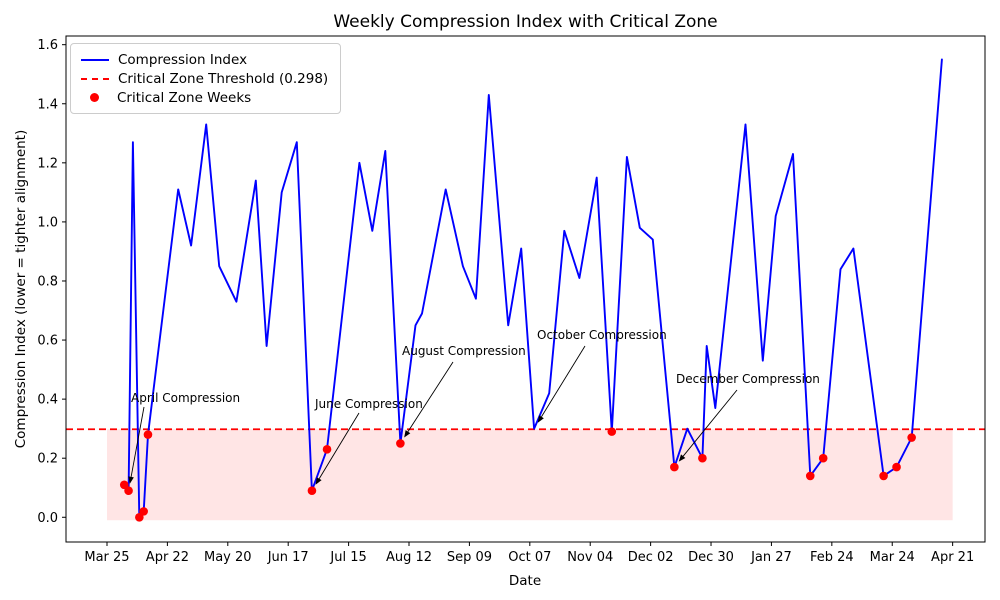  Describe the element at coordinates (47, 45) in the screenshot. I see `y-tick-label: 1.6` at that location.